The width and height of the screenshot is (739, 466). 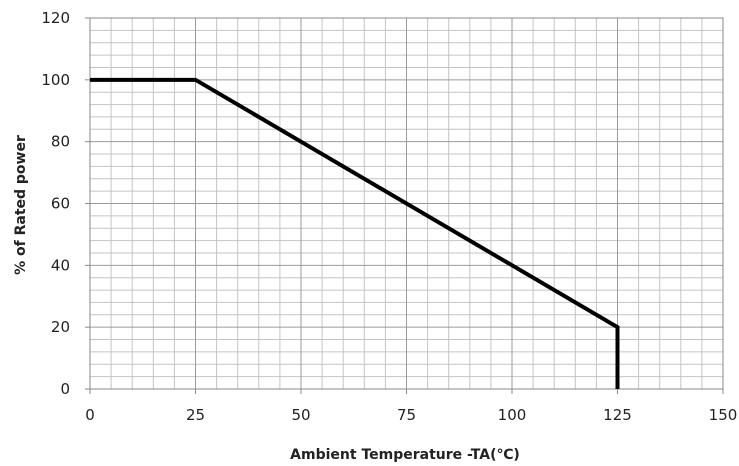 What do you see at coordinates (617, 415) in the screenshot?
I see `x-tick-label: 125` at bounding box center [617, 415].